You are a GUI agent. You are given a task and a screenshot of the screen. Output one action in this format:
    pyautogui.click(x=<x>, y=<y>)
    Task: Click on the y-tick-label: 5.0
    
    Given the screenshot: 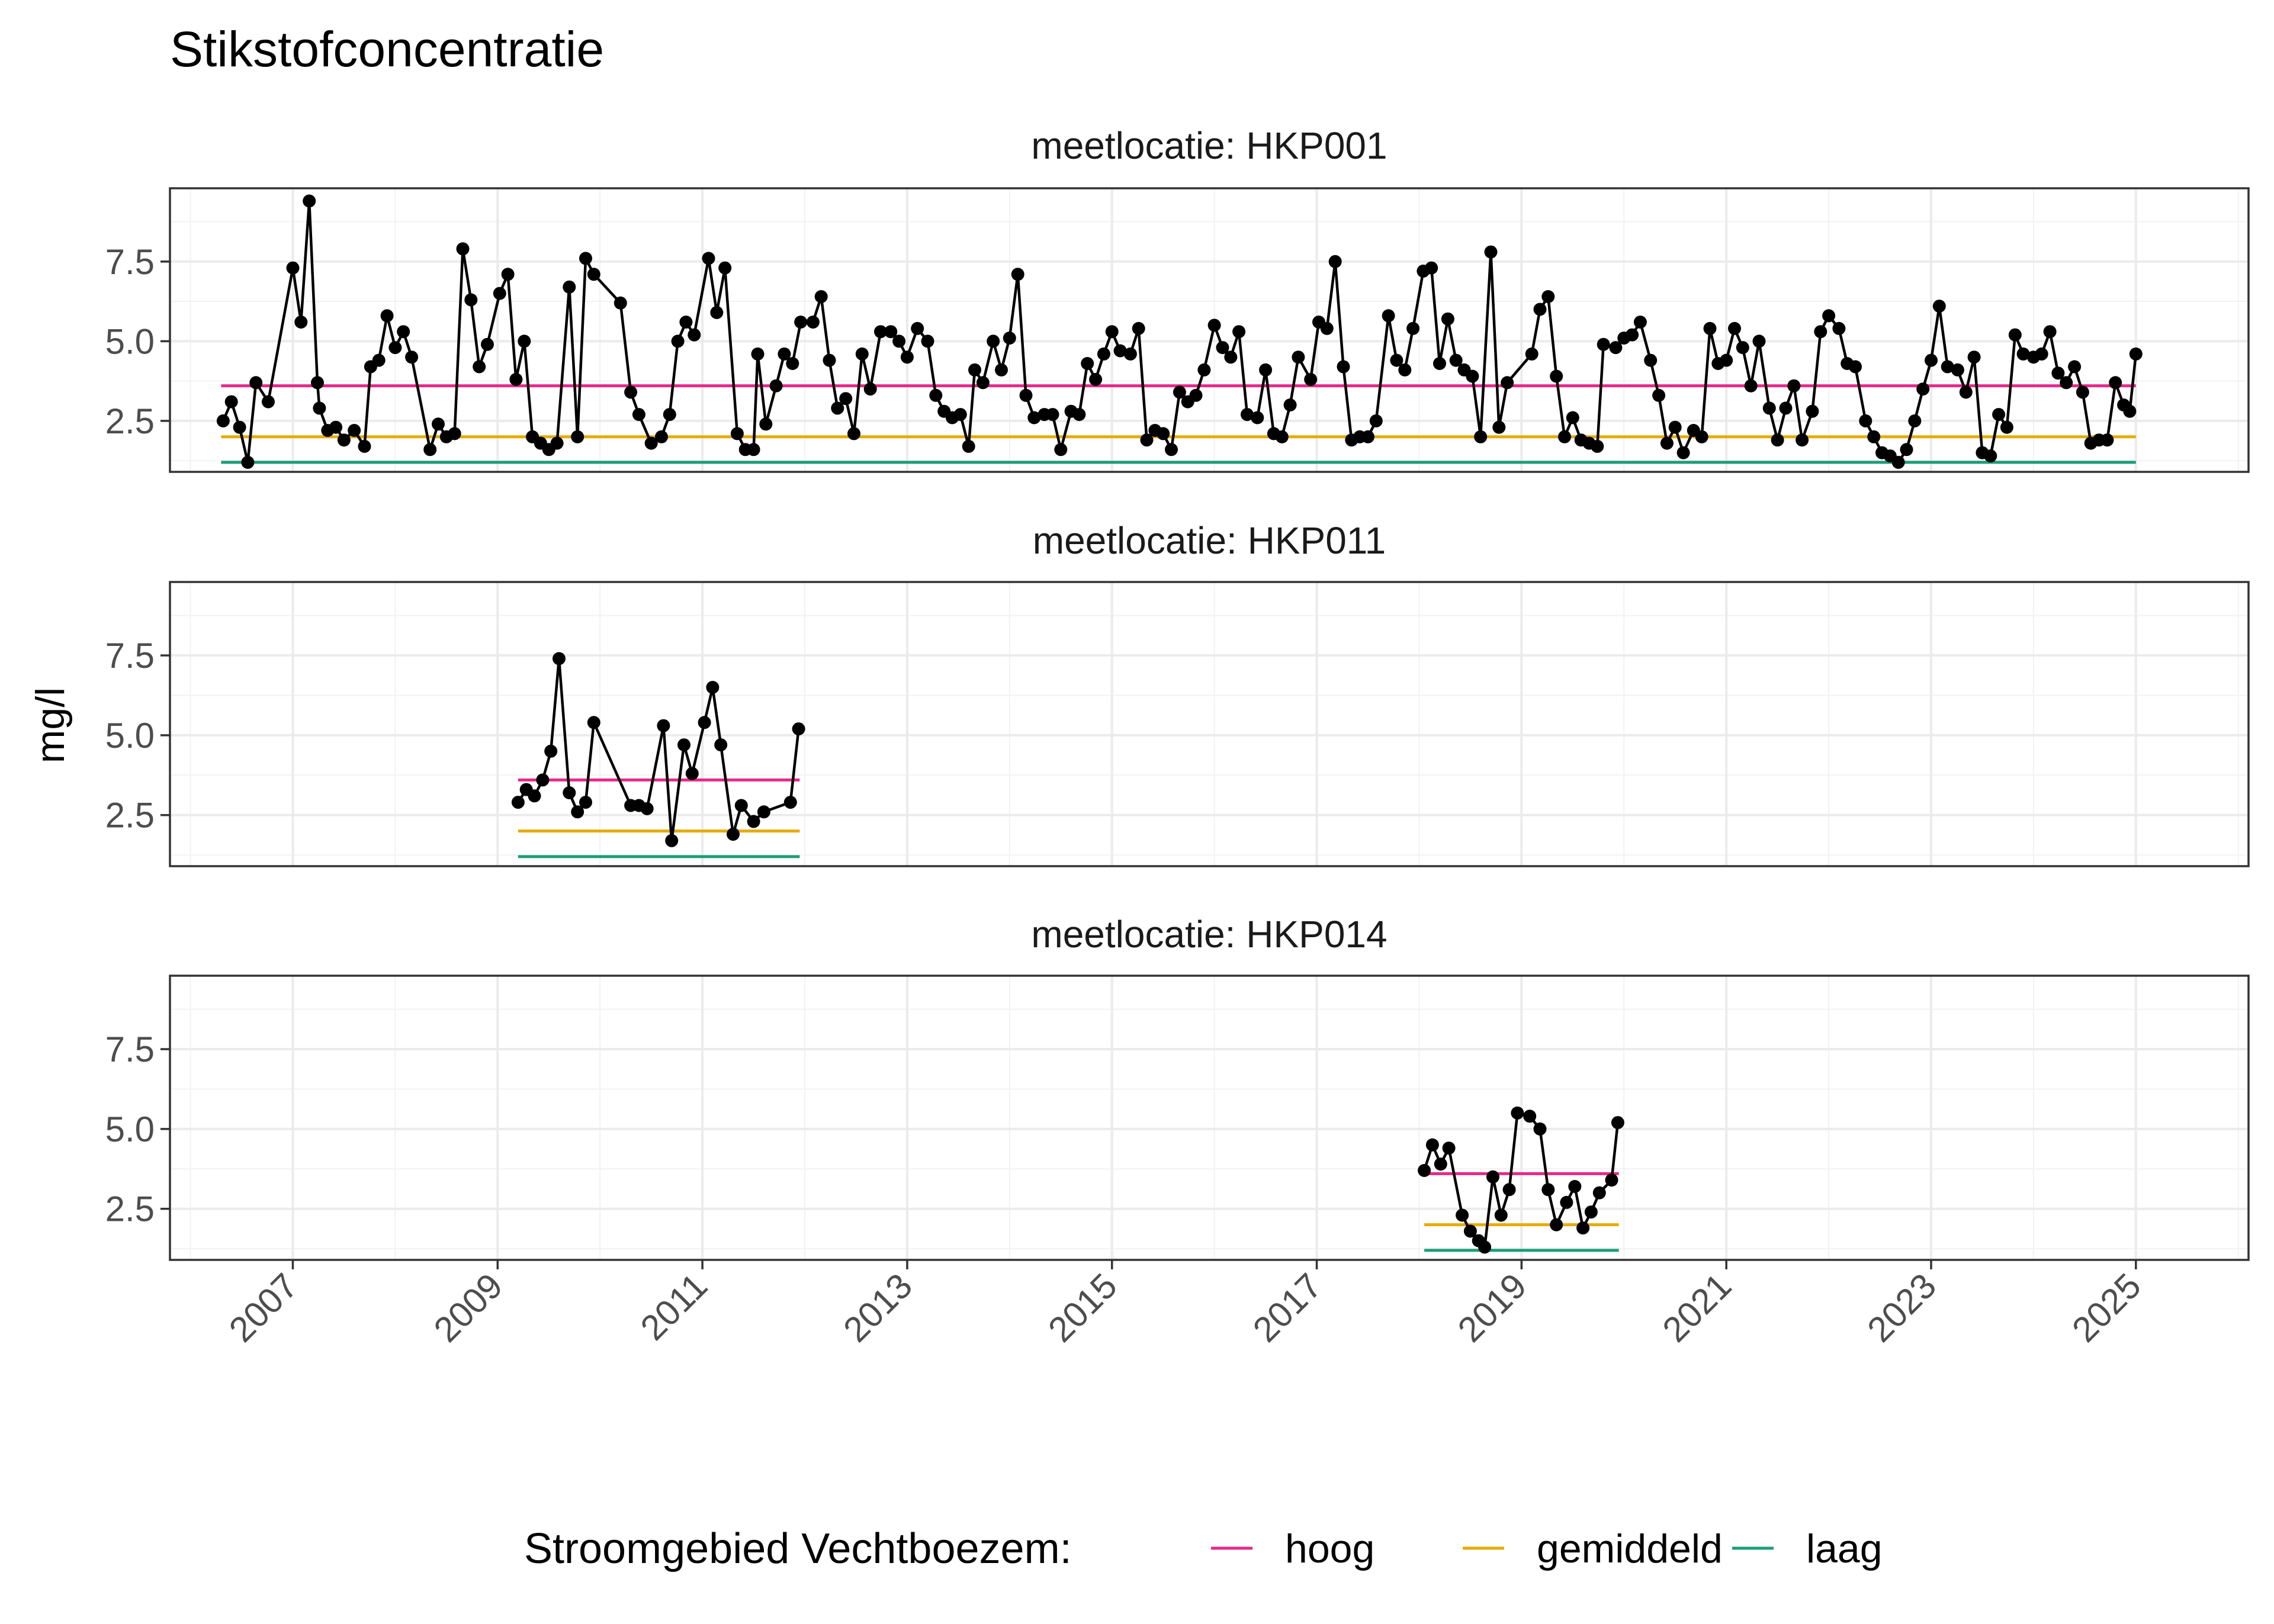 What is the action you would take?
    pyautogui.click(x=130, y=1129)
    